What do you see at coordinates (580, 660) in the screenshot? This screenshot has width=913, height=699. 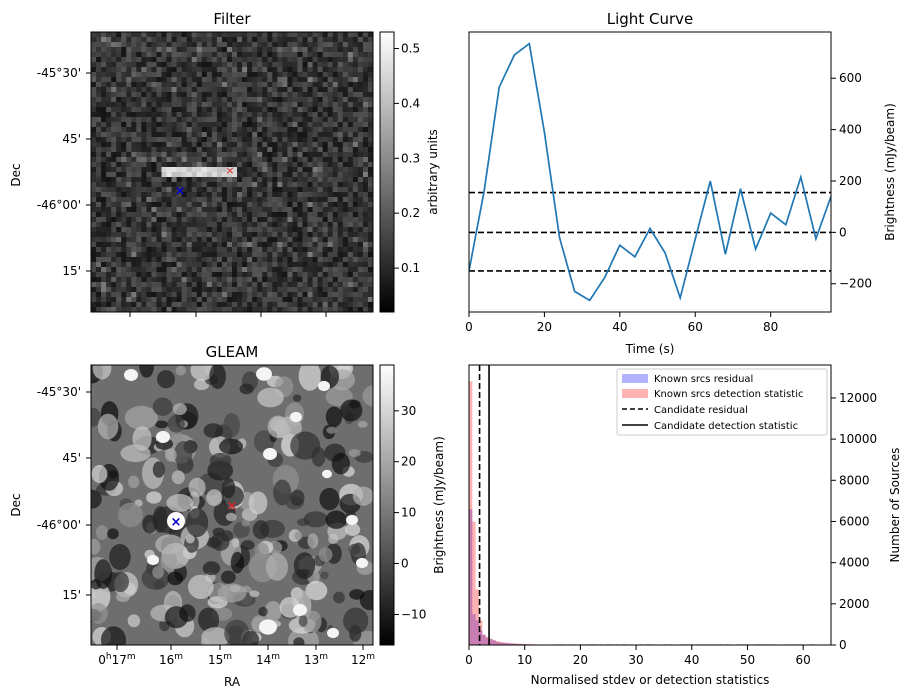 I see `x-tick-label: 20` at bounding box center [580, 660].